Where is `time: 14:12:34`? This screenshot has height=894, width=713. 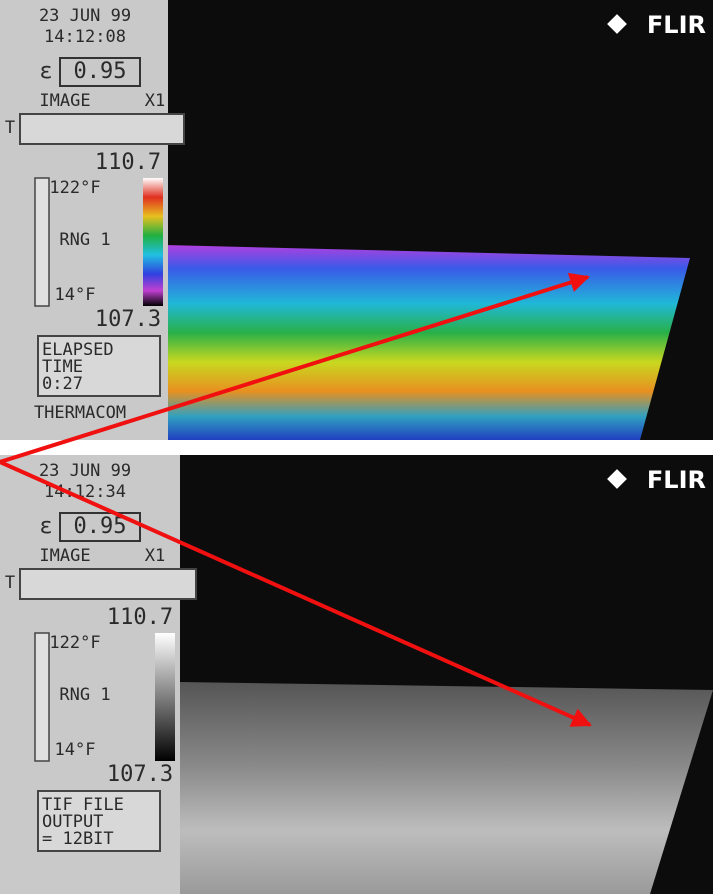 time: 14:12:34 is located at coordinates (85, 492).